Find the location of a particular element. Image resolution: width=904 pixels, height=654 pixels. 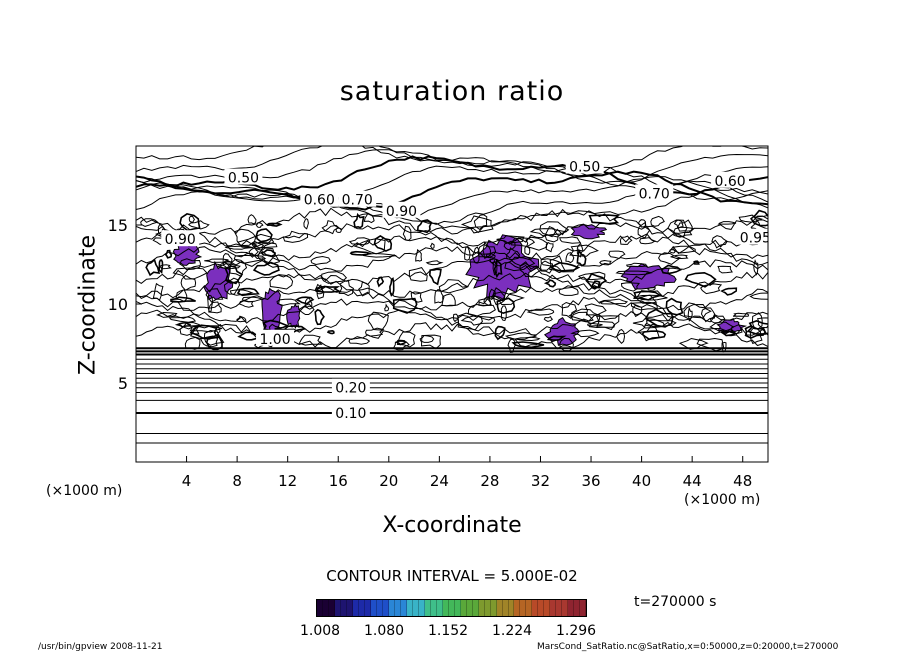

contour-interval-text: CONTOUR INTERVAL = 5.000E-02 is located at coordinates (452, 576).